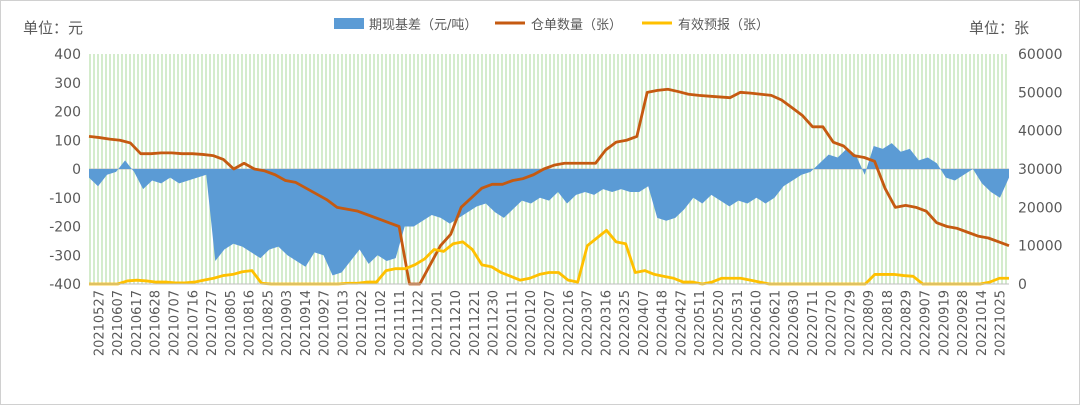  What do you see at coordinates (53, 28) in the screenshot?
I see `left-unit-label: 单位：元` at bounding box center [53, 28].